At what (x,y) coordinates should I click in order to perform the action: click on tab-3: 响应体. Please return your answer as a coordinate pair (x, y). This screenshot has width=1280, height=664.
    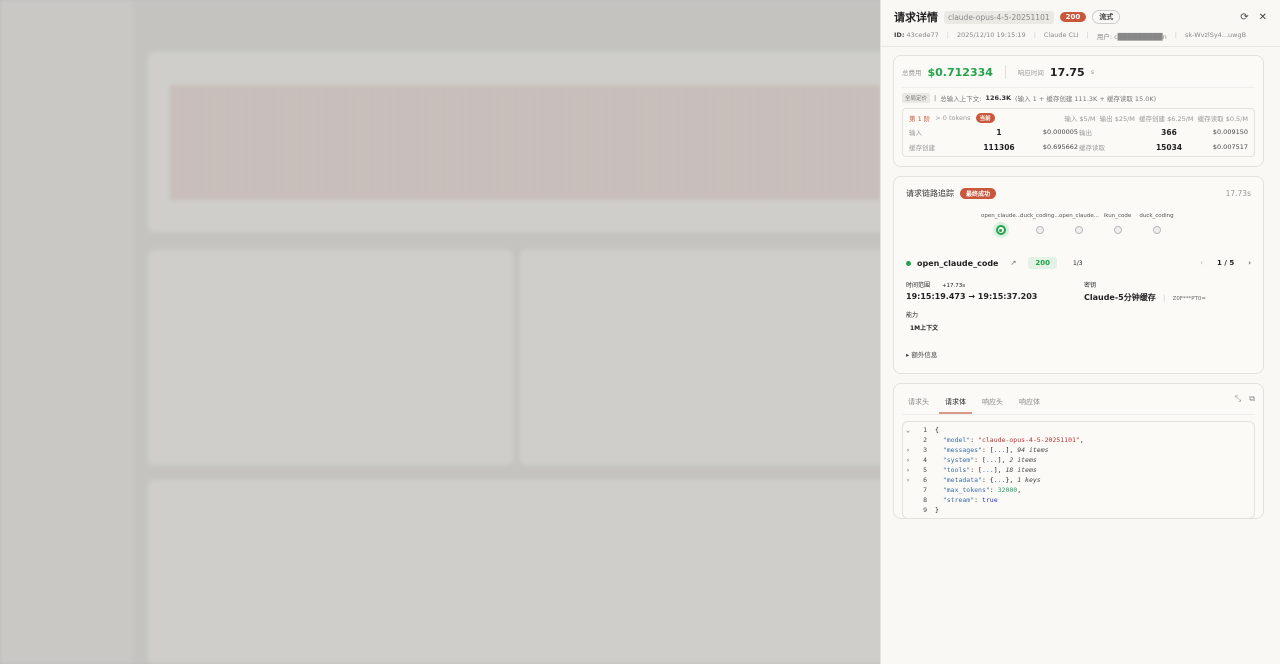
    Looking at the image, I should click on (1029, 402).